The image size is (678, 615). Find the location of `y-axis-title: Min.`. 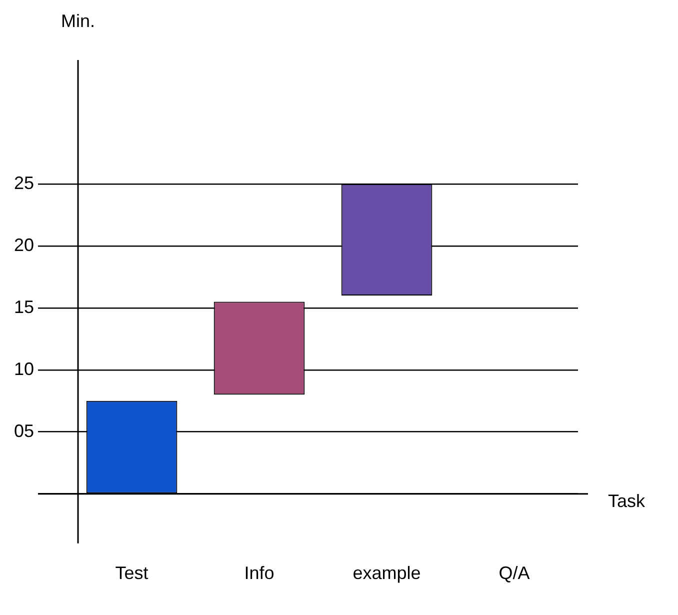

y-axis-title: Min. is located at coordinates (78, 20).